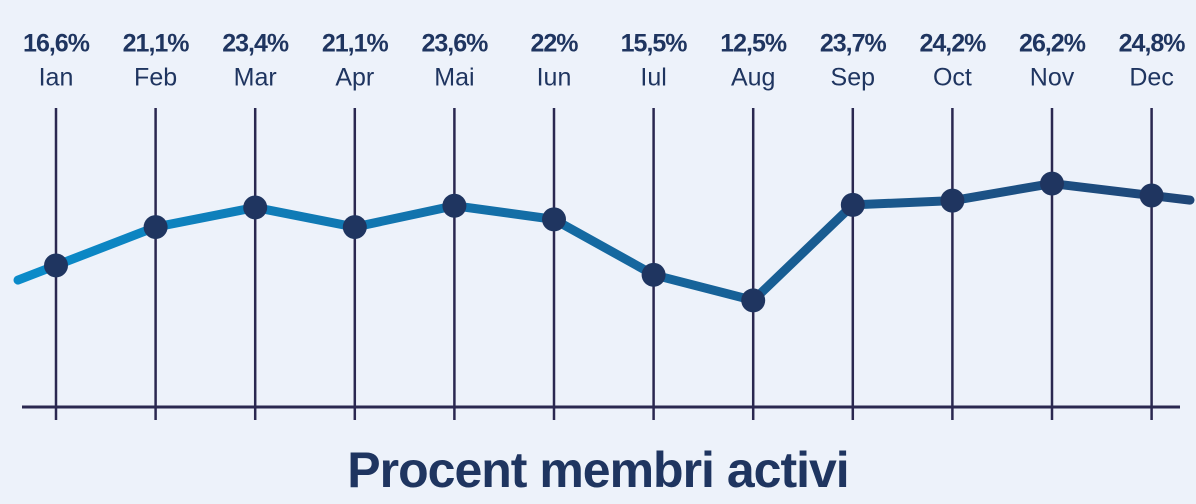 The height and width of the screenshot is (504, 1196). Describe the element at coordinates (255, 44) in the screenshot. I see `value-label: 23,4%` at that location.